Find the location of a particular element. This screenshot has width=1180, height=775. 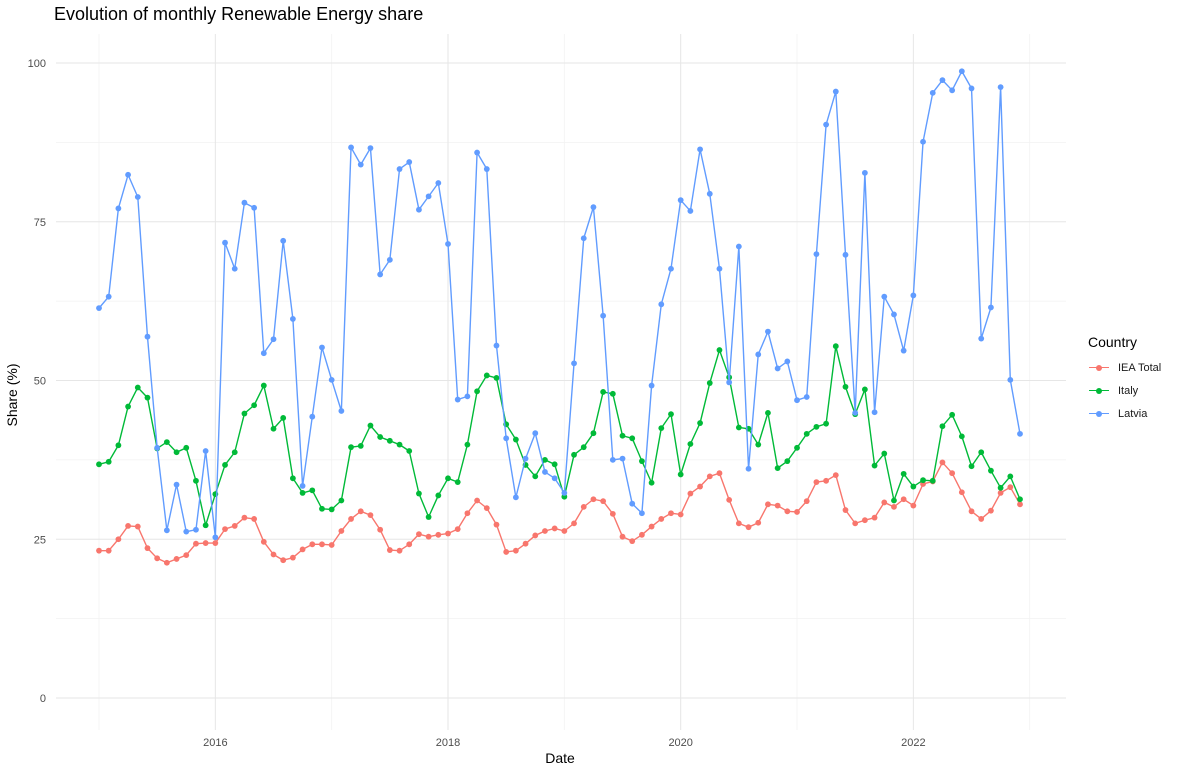

legend-title: Country is located at coordinates (1113, 342).